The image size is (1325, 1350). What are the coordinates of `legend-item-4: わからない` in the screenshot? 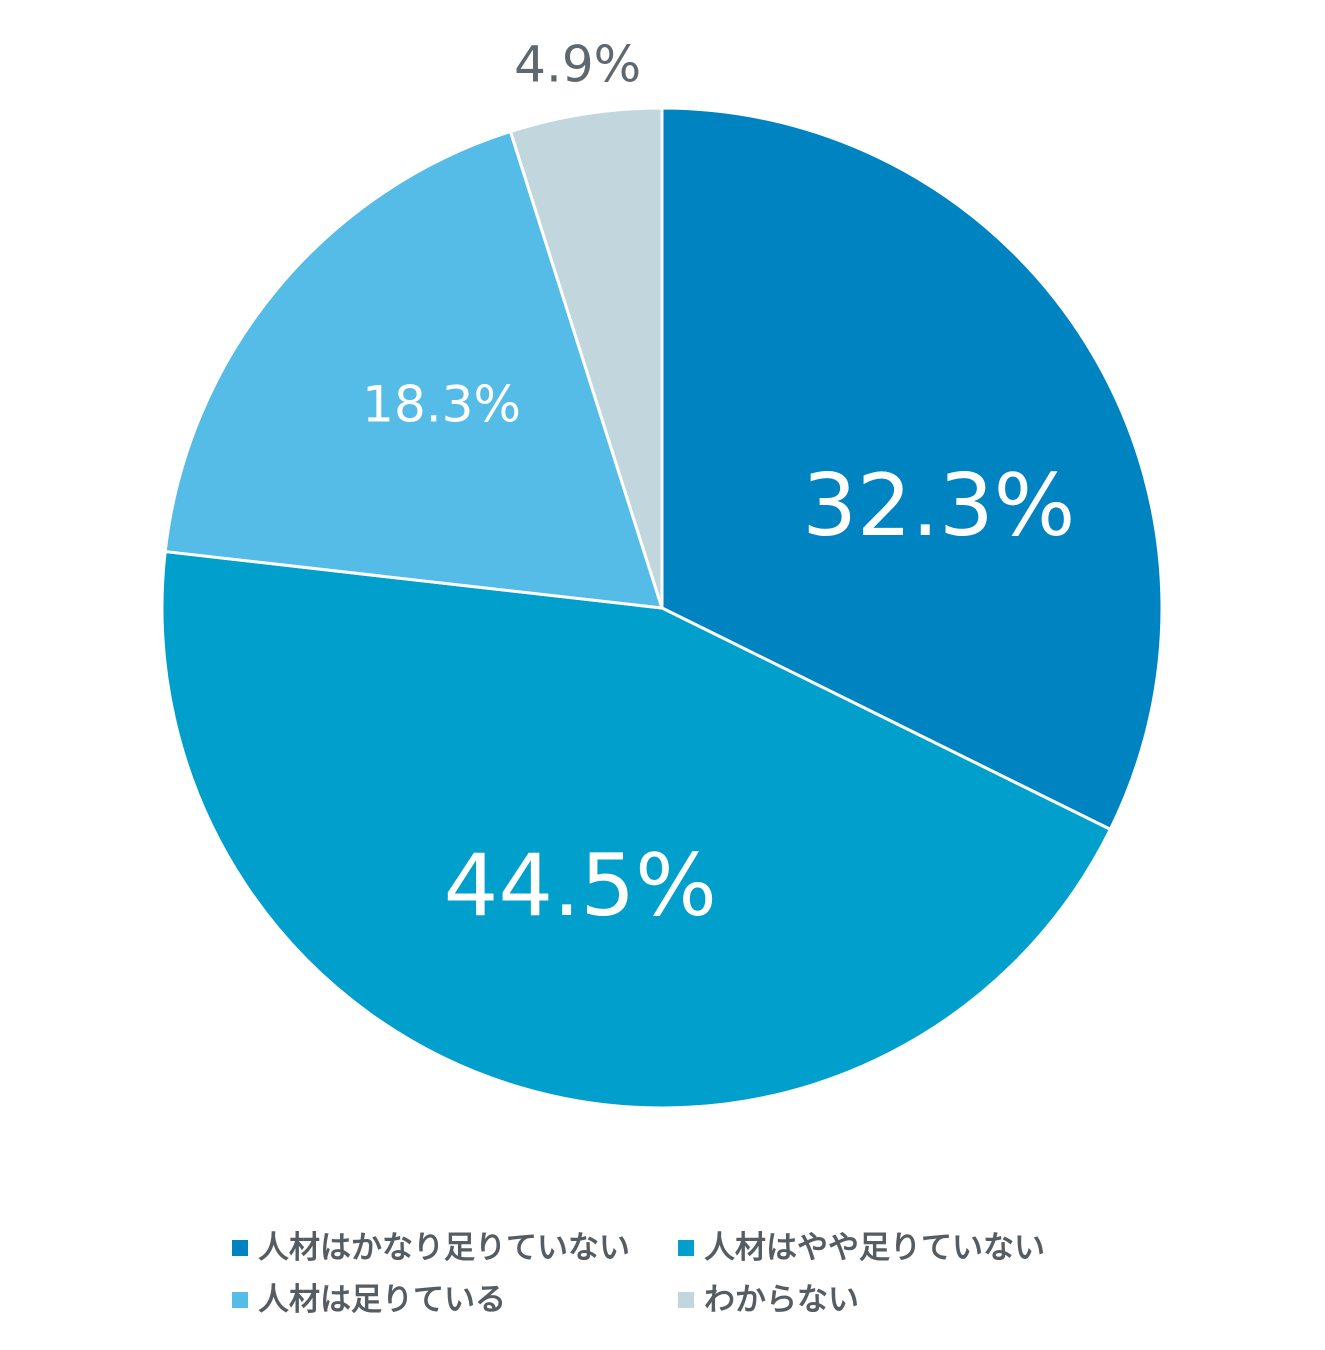 It's located at (768, 1300).